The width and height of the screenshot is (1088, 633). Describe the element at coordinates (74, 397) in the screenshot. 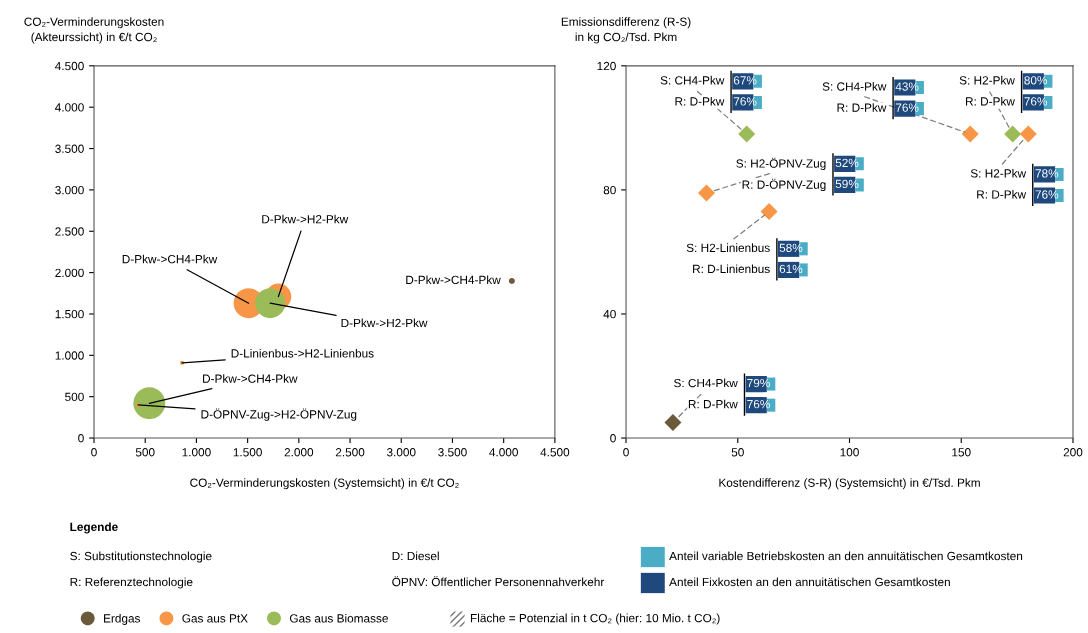

I see `y-tick-label: 500` at that location.